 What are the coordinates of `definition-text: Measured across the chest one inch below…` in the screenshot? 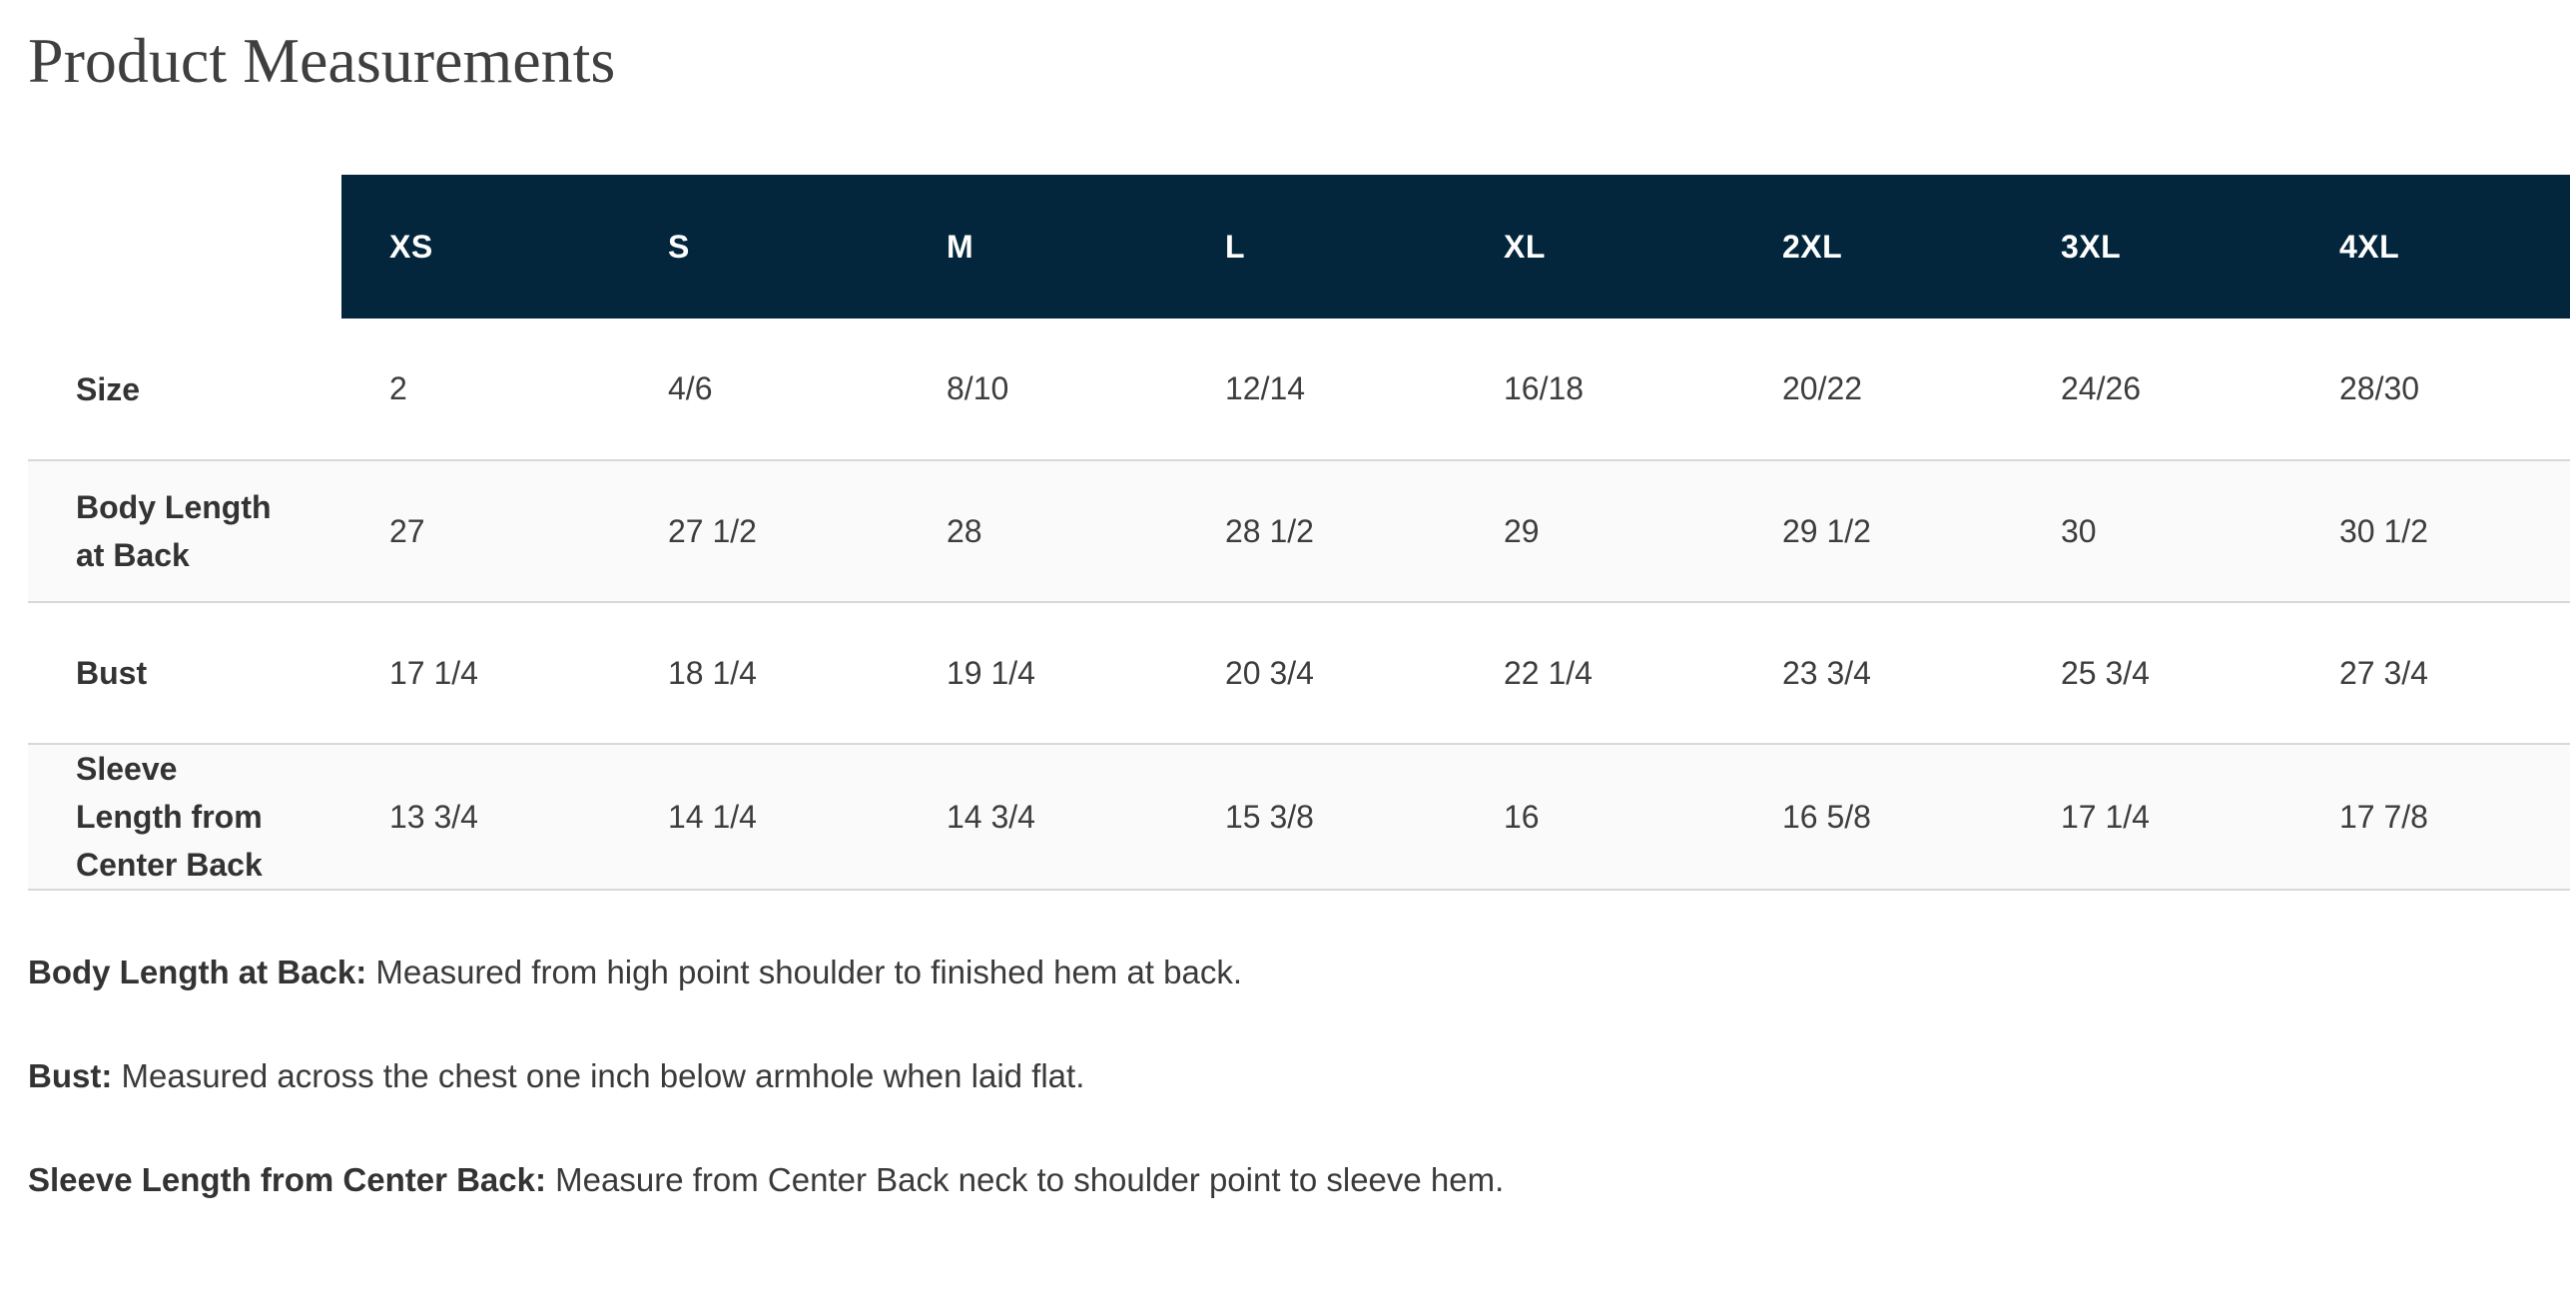 It's located at (599, 1075).